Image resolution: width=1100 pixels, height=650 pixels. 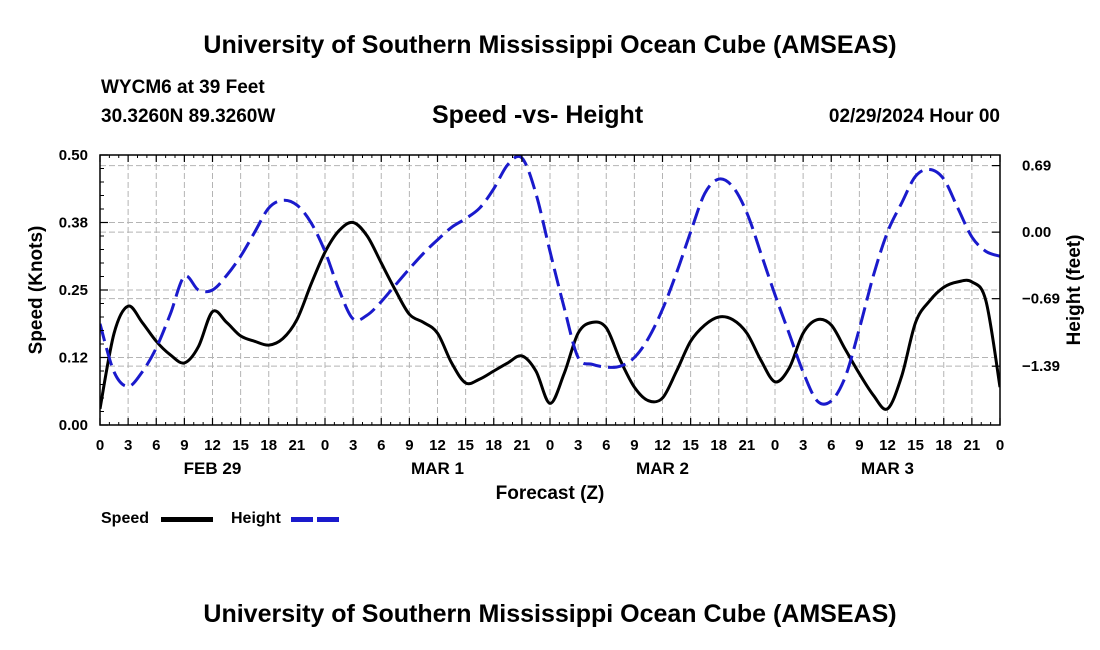 What do you see at coordinates (538, 115) in the screenshot?
I see `chart-title: Speed -vs- Height` at bounding box center [538, 115].